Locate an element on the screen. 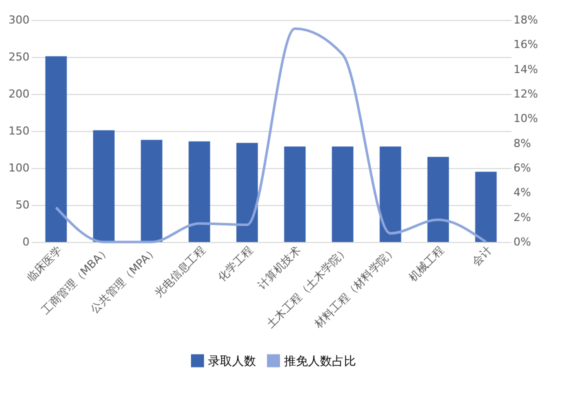 This screenshot has height=399, width=580. y2-tick-label: 12% is located at coordinates (526, 94).